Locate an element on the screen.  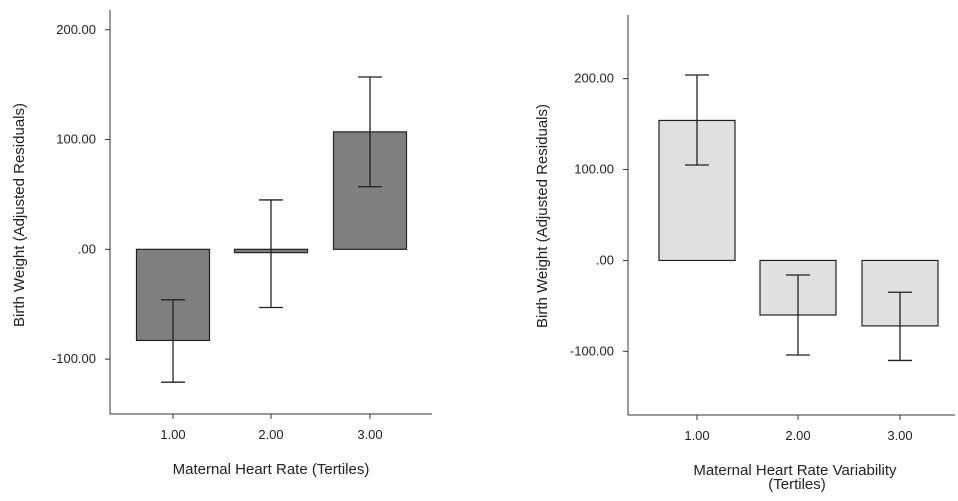
y-axis-title-left: Birth Weight (Adjusted Residuals) is located at coordinates (19, 215).